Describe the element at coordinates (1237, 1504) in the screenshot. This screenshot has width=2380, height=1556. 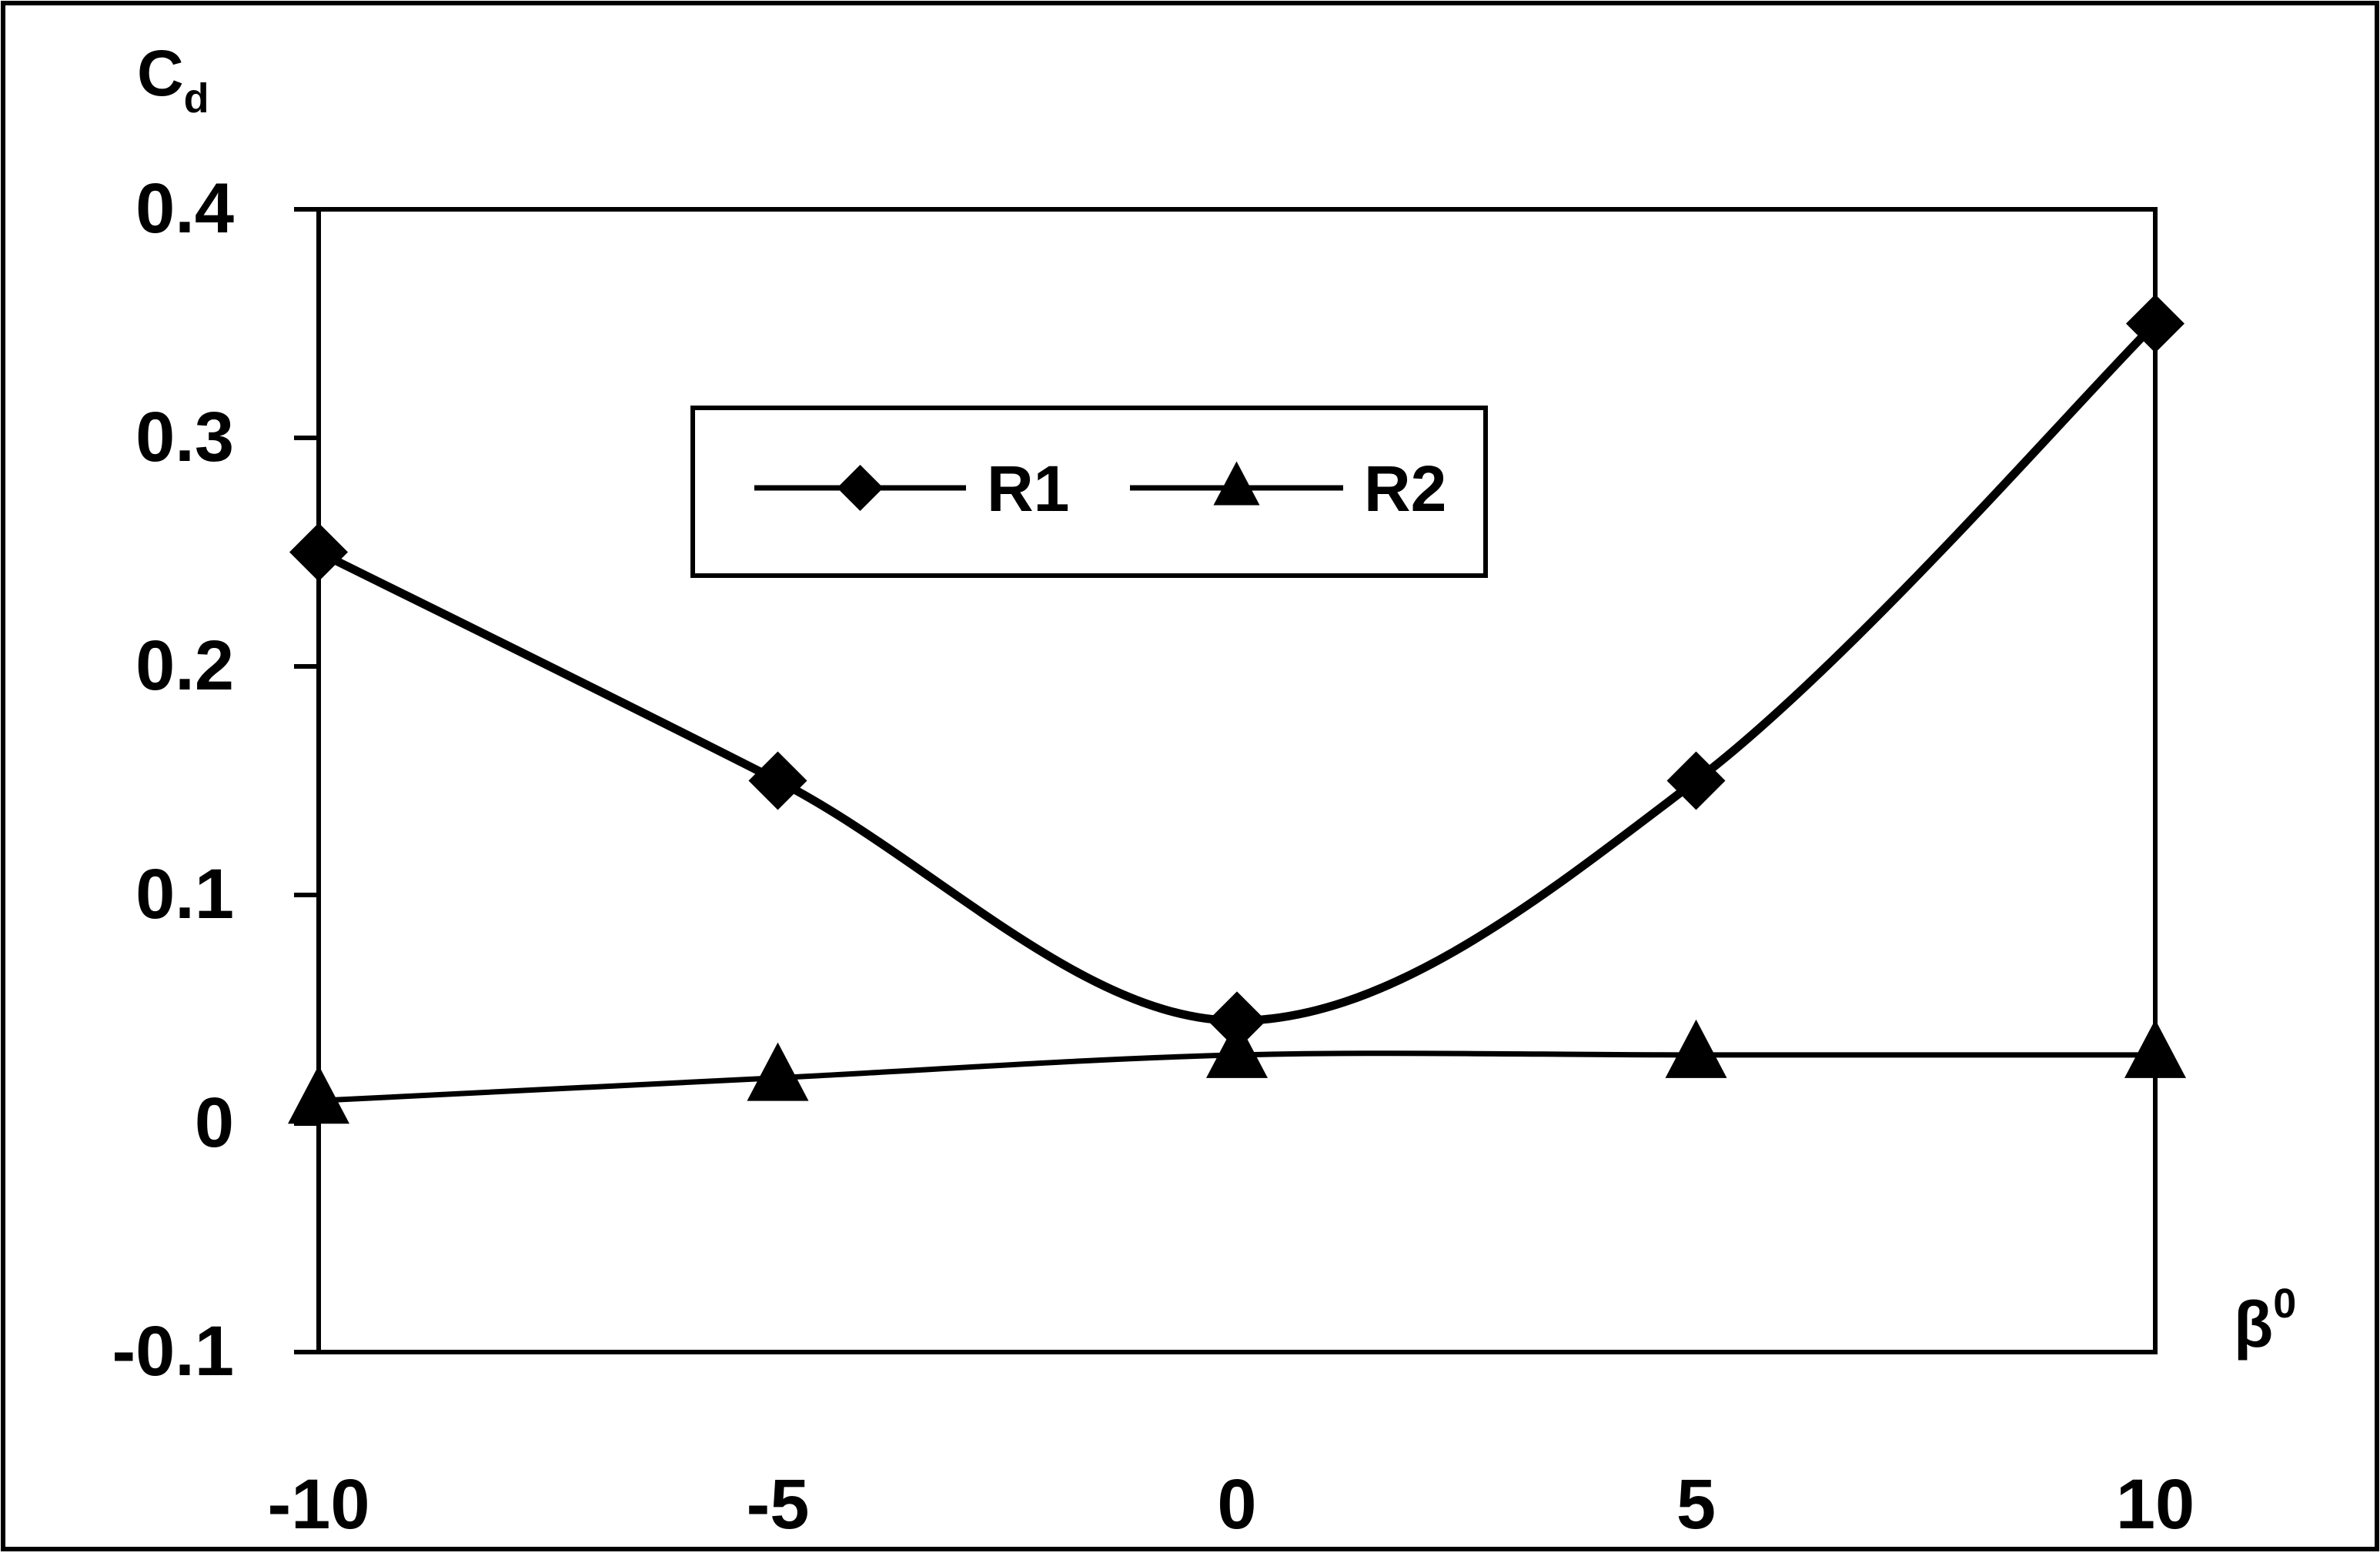
I see `x-tick-label: 0` at that location.